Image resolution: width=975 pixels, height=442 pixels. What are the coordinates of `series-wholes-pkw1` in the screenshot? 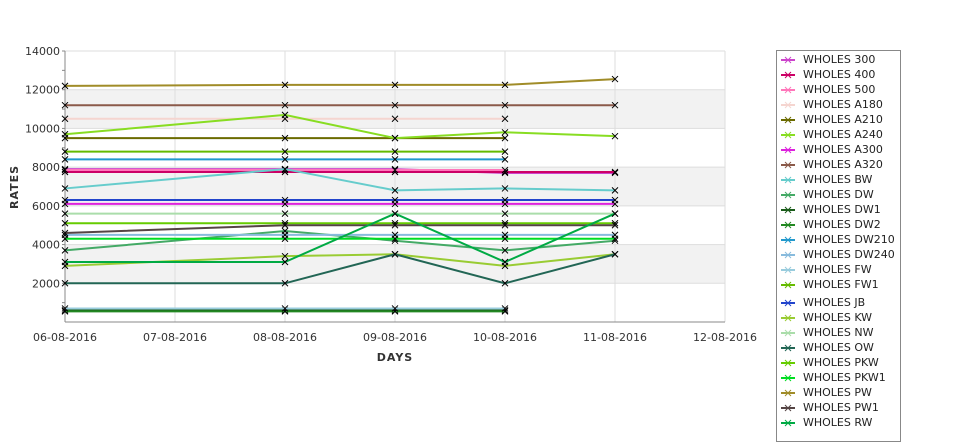 It's located at (340, 239).